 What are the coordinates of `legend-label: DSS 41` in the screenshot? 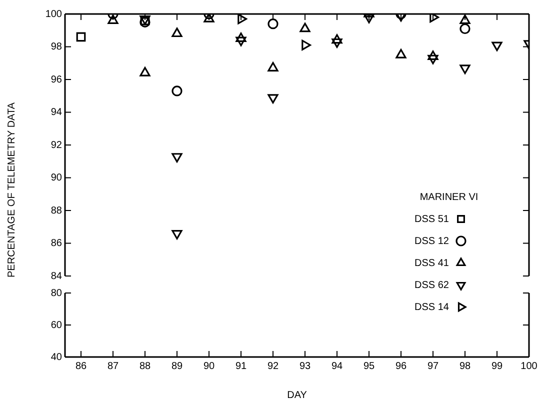 It's located at (432, 263).